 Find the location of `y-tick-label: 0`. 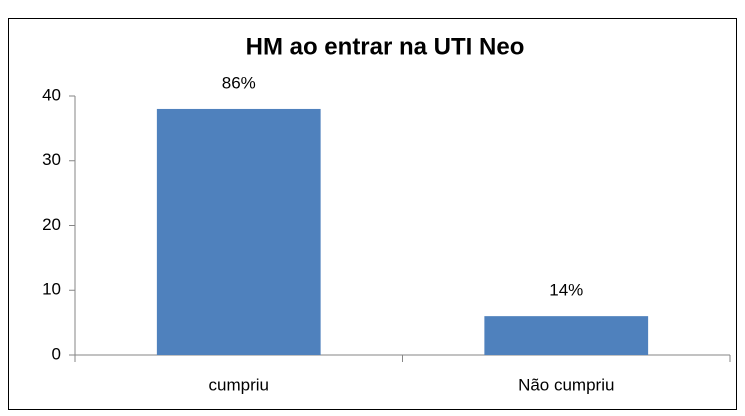

y-tick-label: 0 is located at coordinates (56, 353).